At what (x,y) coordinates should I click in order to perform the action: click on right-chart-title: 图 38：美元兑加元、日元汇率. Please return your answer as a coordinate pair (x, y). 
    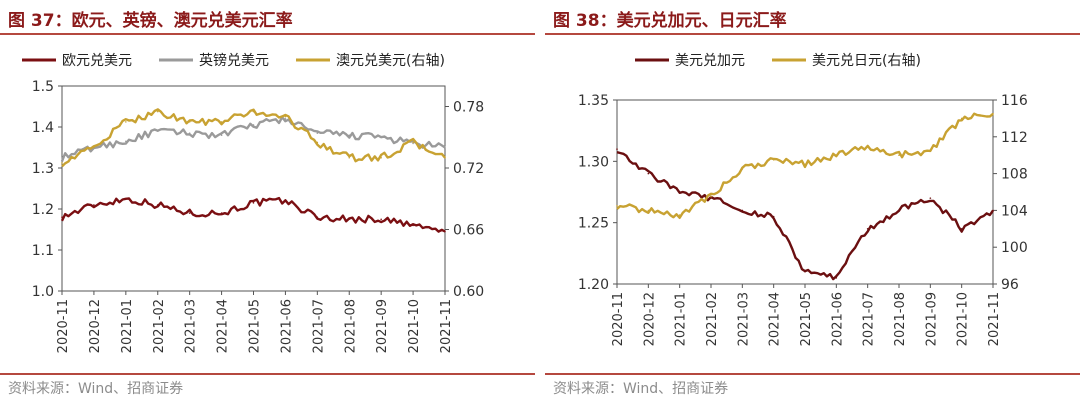
    Looking at the image, I should click on (670, 21).